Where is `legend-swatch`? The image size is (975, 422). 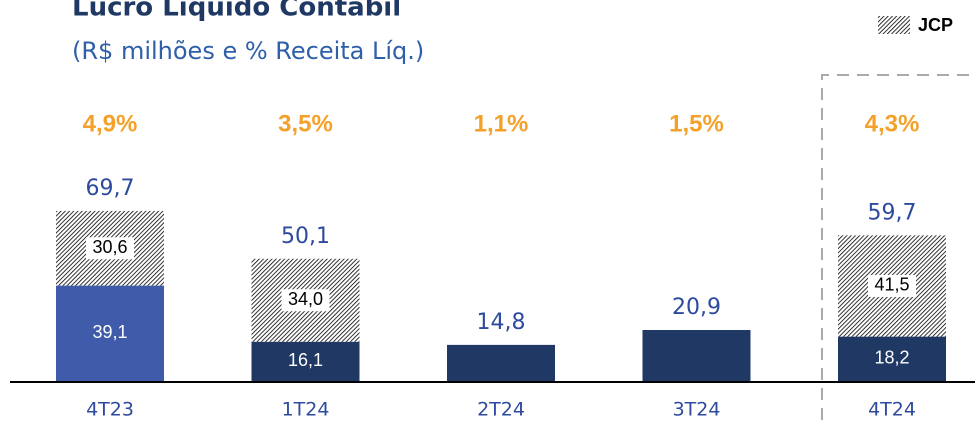 legend-swatch is located at coordinates (894, 25).